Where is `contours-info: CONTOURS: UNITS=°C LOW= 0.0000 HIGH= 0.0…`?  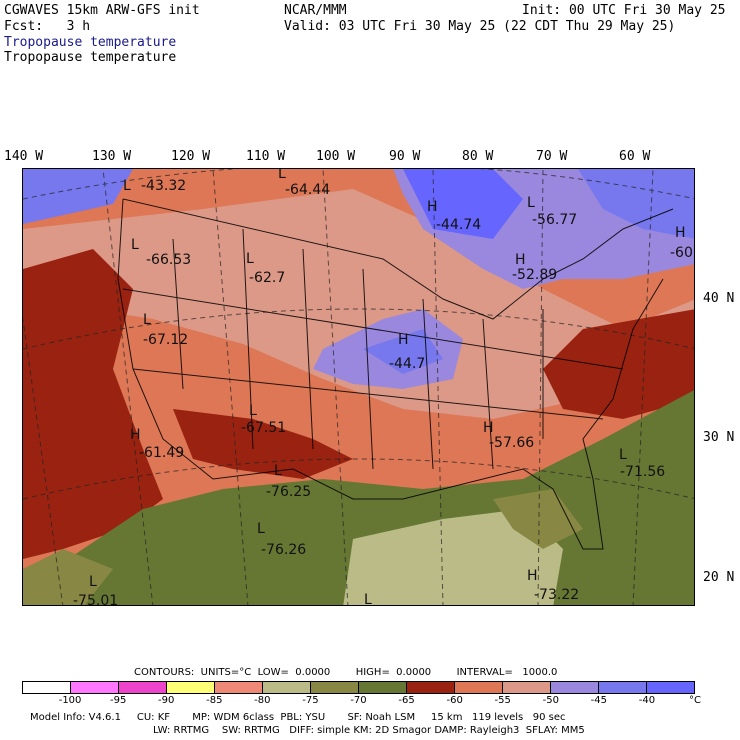
contours-info: CONTOURS: UNITS=°C LOW= 0.0000 HIGH= 0.0… is located at coordinates (346, 672).